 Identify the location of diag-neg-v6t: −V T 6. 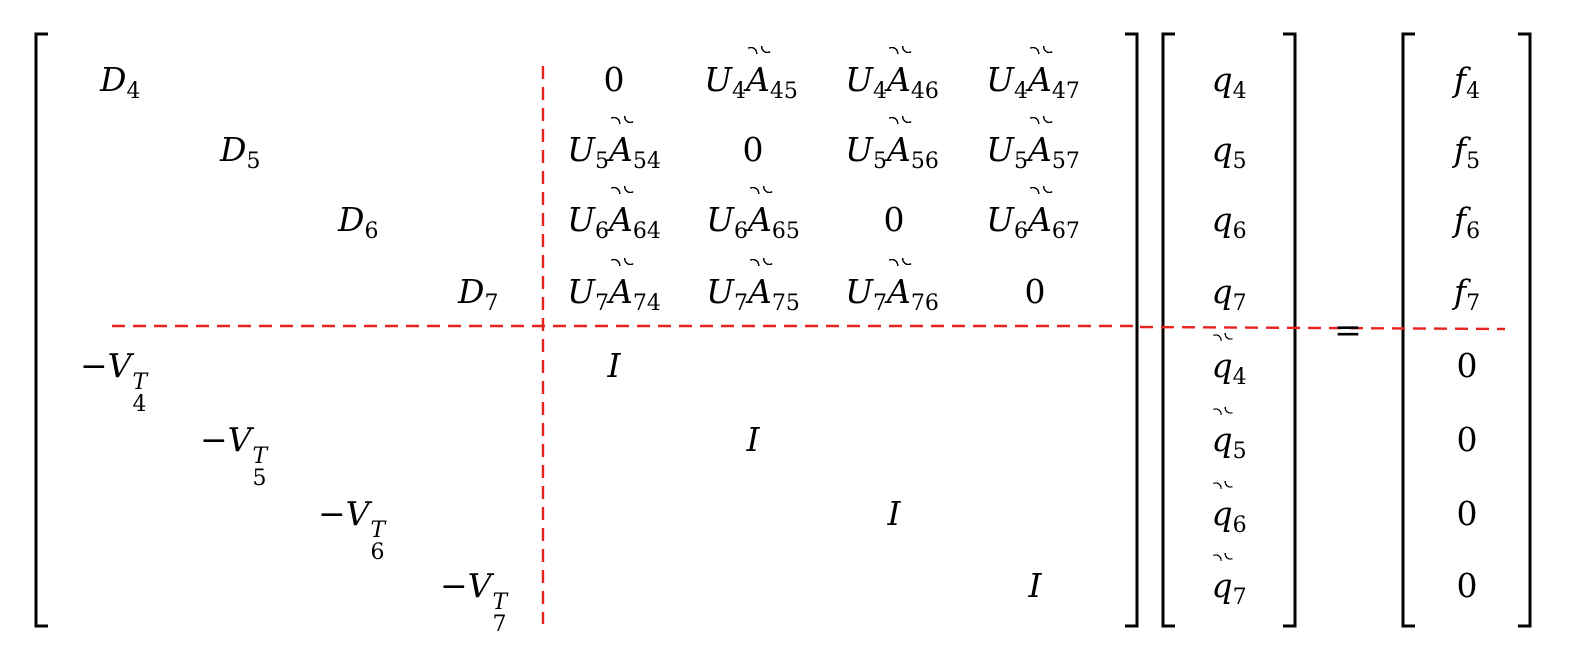
(352, 529).